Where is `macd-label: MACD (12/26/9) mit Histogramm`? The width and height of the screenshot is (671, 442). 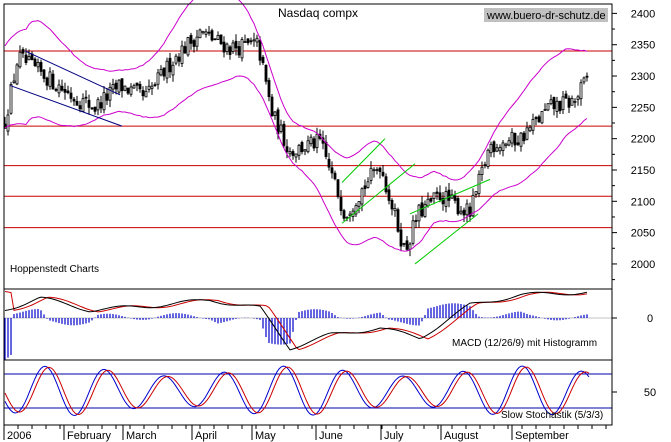
macd-label: MACD (12/26/9) mit Histogramm is located at coordinates (524, 343).